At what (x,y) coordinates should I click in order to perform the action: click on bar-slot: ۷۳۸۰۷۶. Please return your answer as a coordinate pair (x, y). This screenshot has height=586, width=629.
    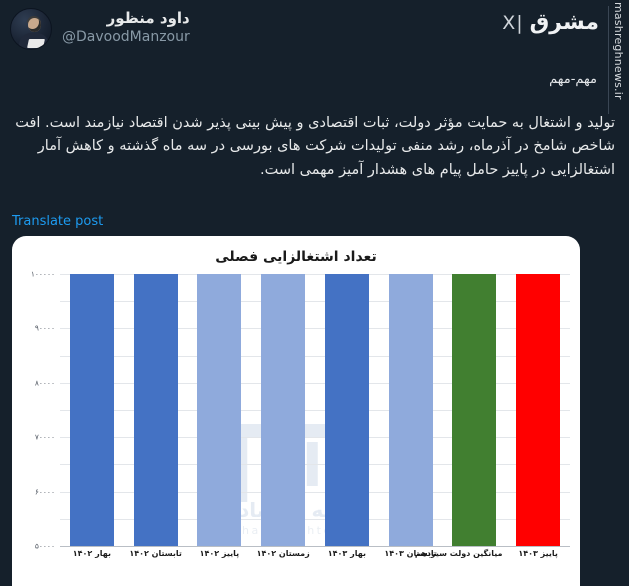
    Looking at the image, I should click on (92, 410).